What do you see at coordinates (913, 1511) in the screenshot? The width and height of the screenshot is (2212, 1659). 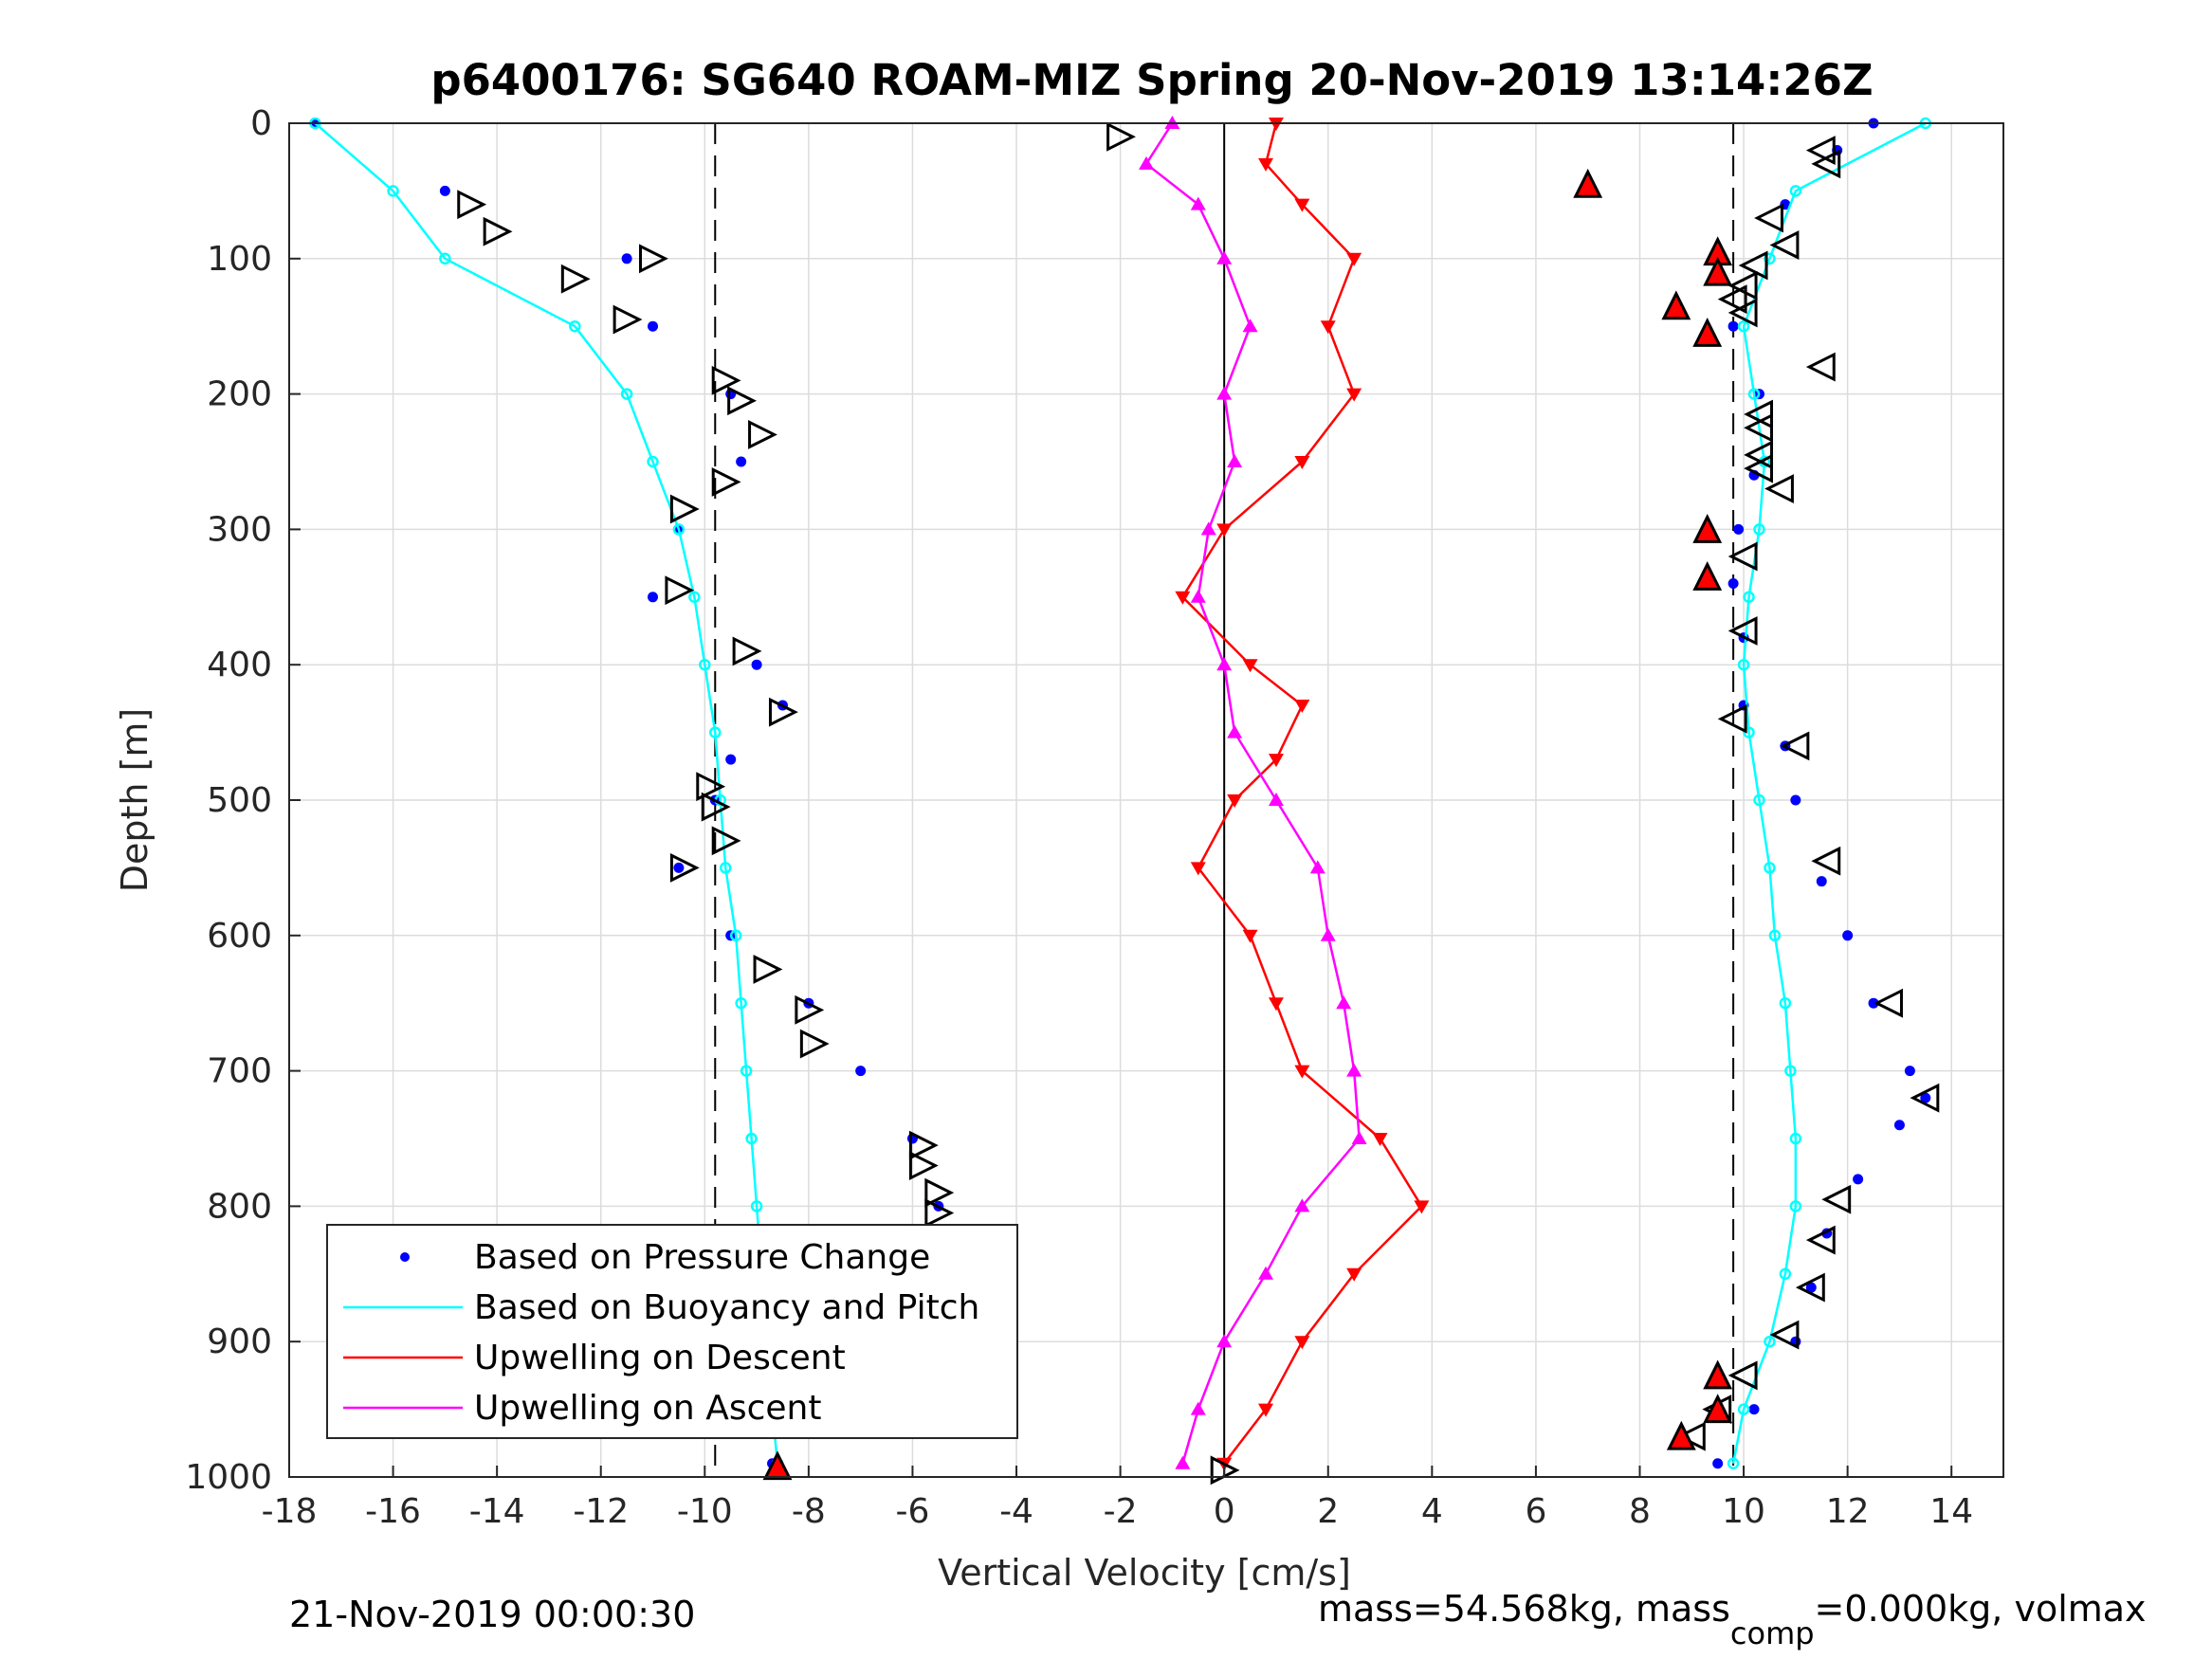 I see `x-tick-label: -6` at bounding box center [913, 1511].